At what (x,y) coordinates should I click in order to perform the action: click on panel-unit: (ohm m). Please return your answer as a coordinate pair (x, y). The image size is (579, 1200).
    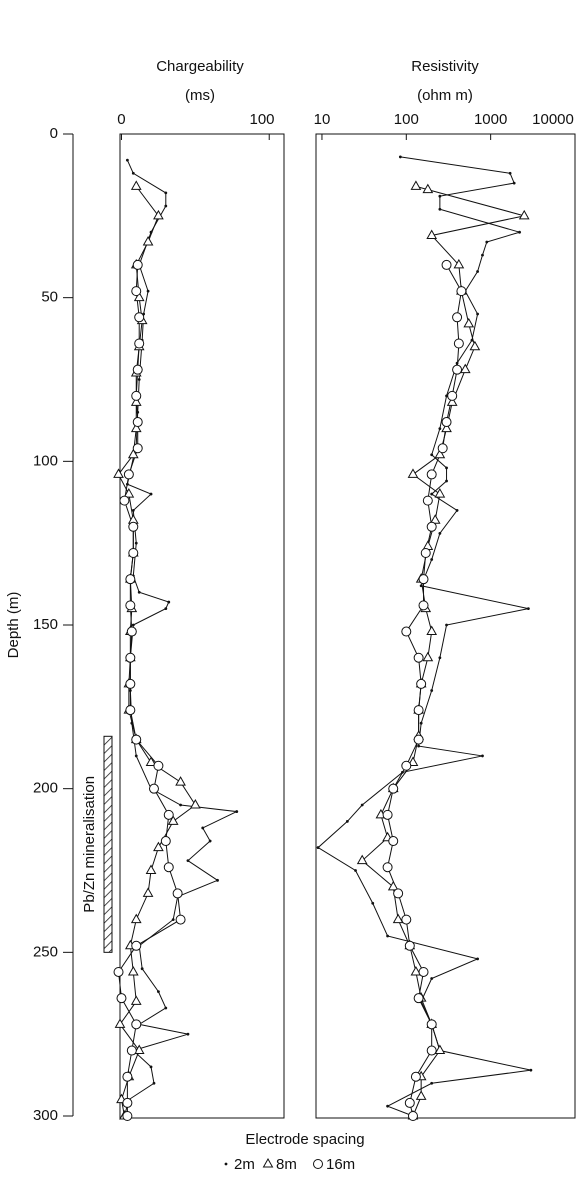
    Looking at the image, I should click on (445, 95).